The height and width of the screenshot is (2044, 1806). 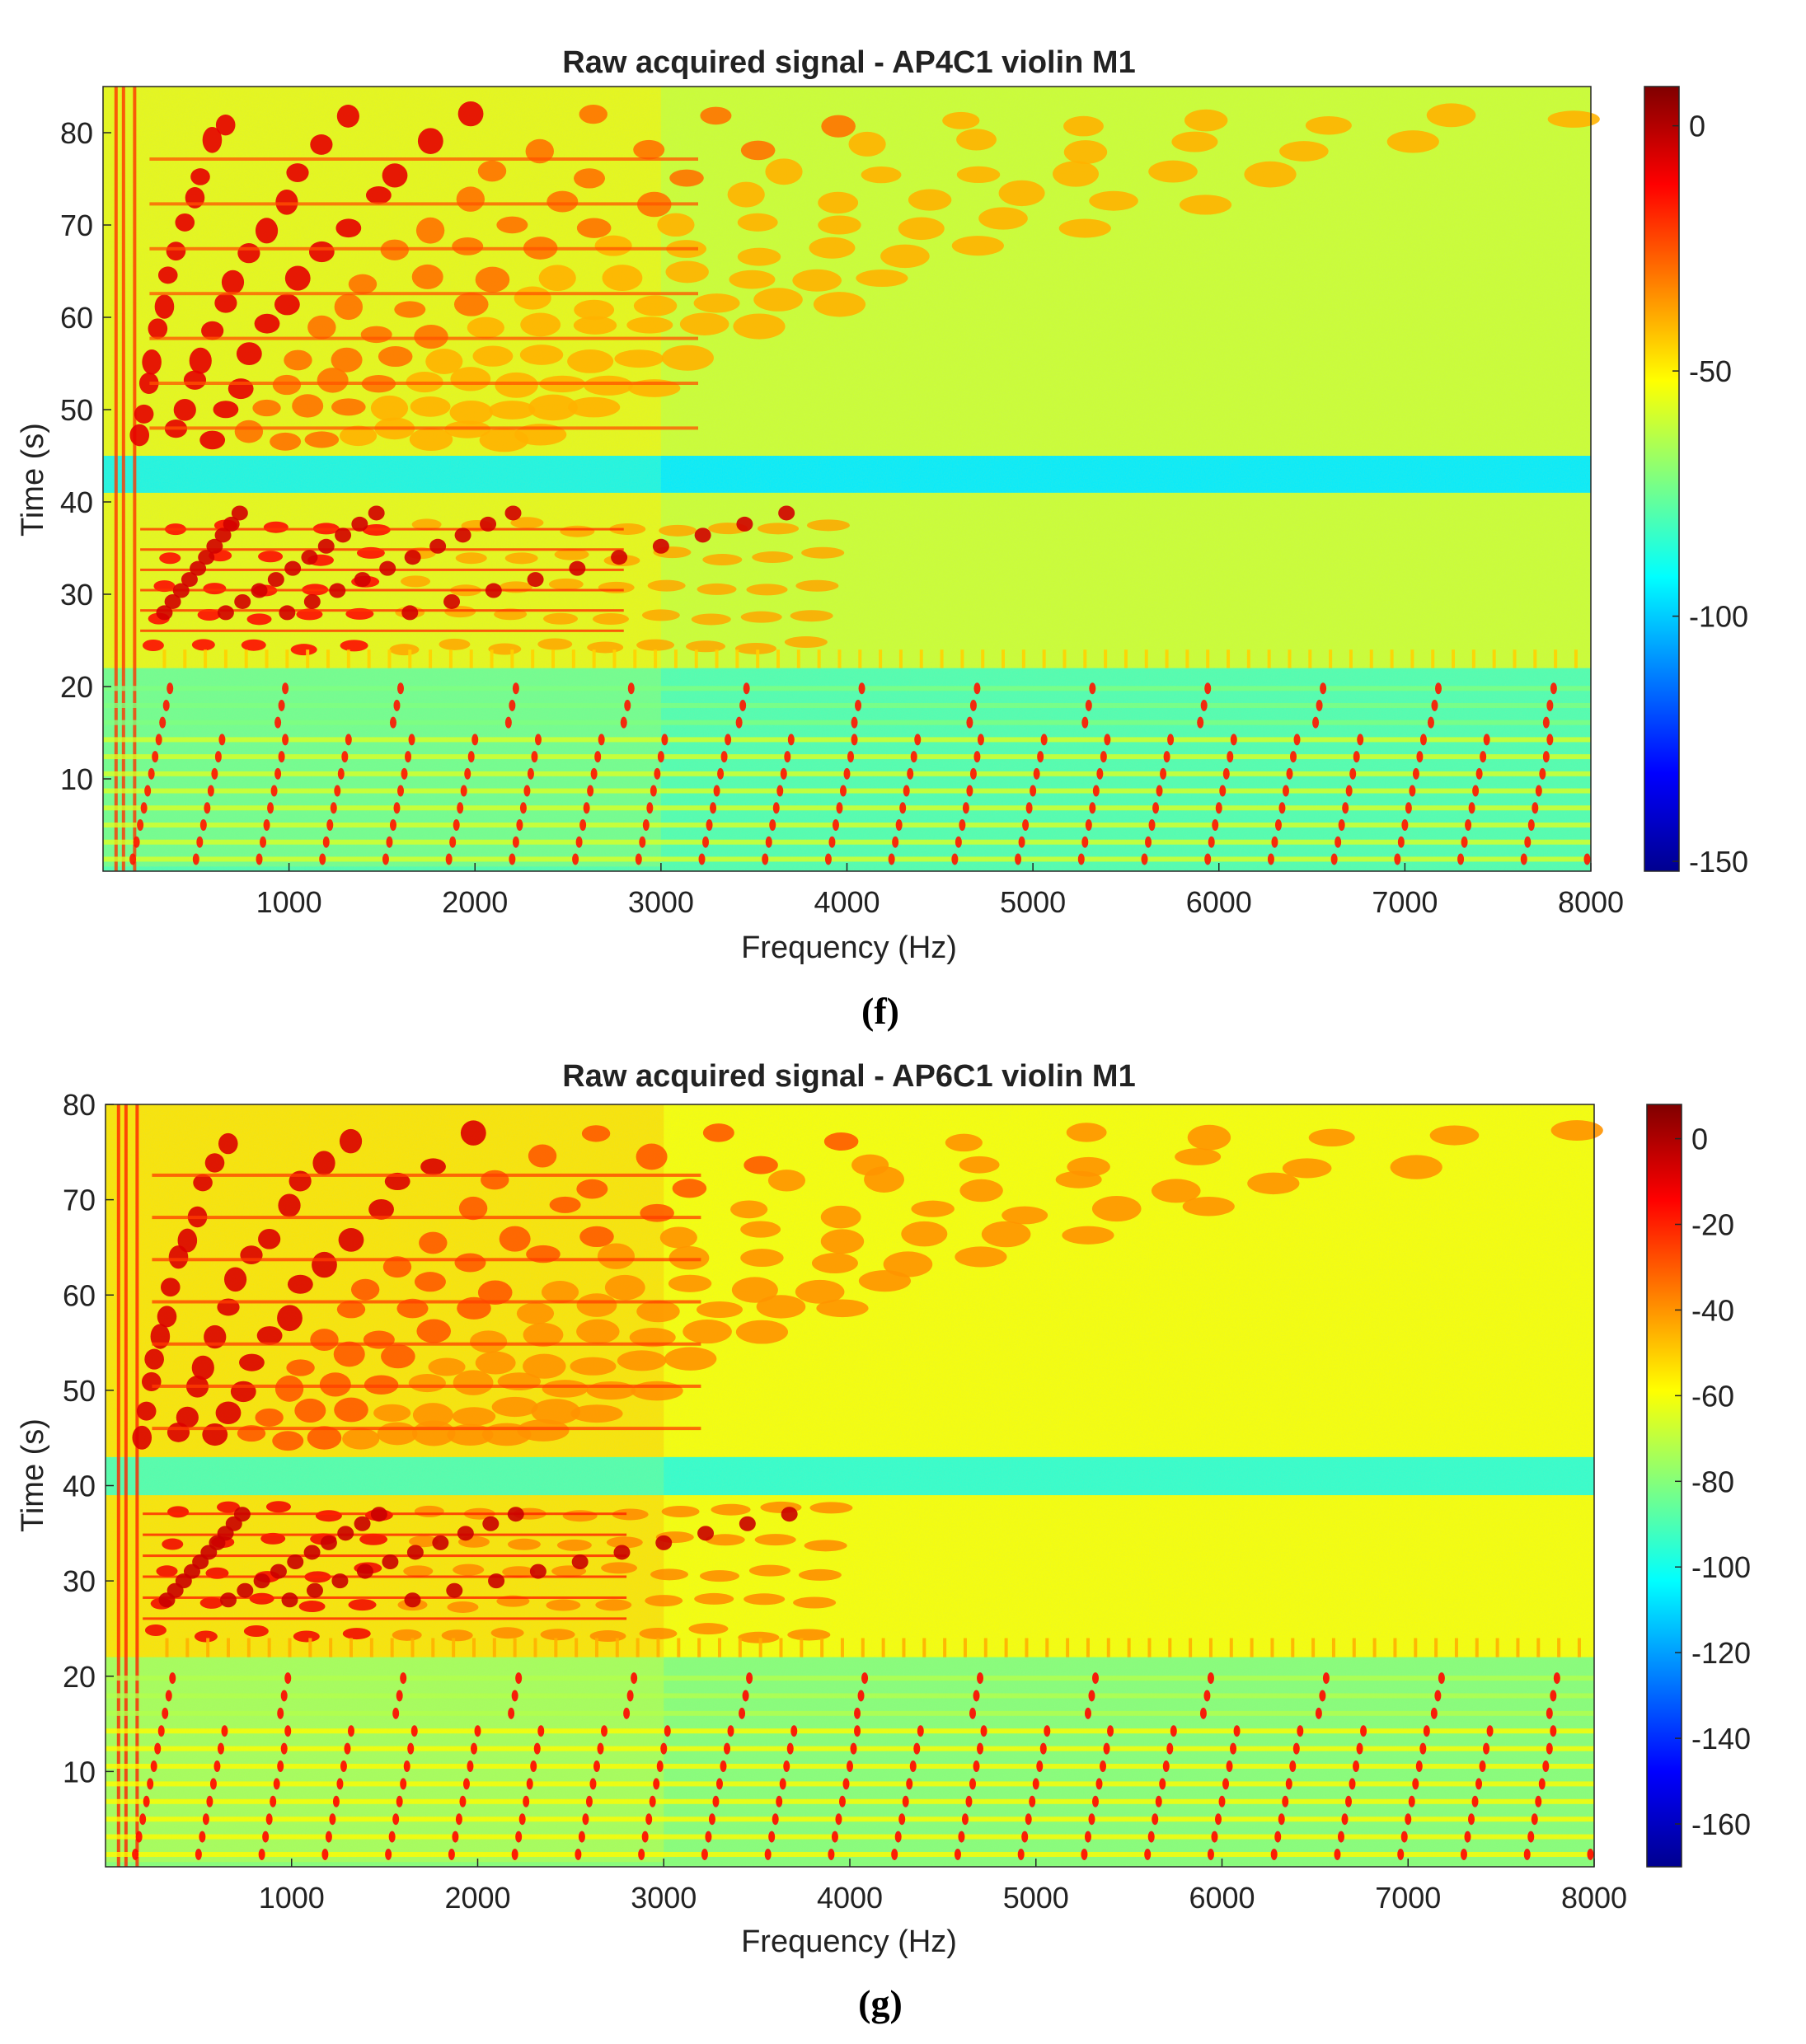 What do you see at coordinates (76, 133) in the screenshot?
I see `y-tick-label: 80` at bounding box center [76, 133].